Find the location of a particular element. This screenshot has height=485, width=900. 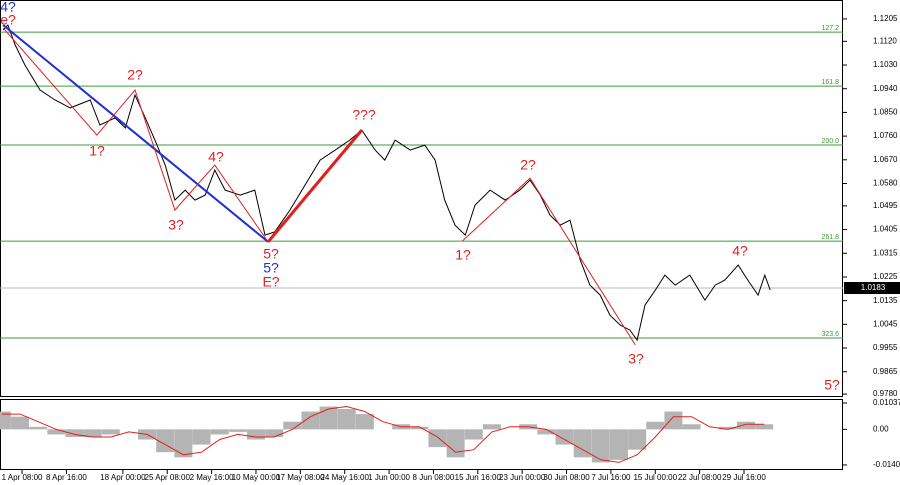

y-tick-label: 0.01037 is located at coordinates (886, 402).